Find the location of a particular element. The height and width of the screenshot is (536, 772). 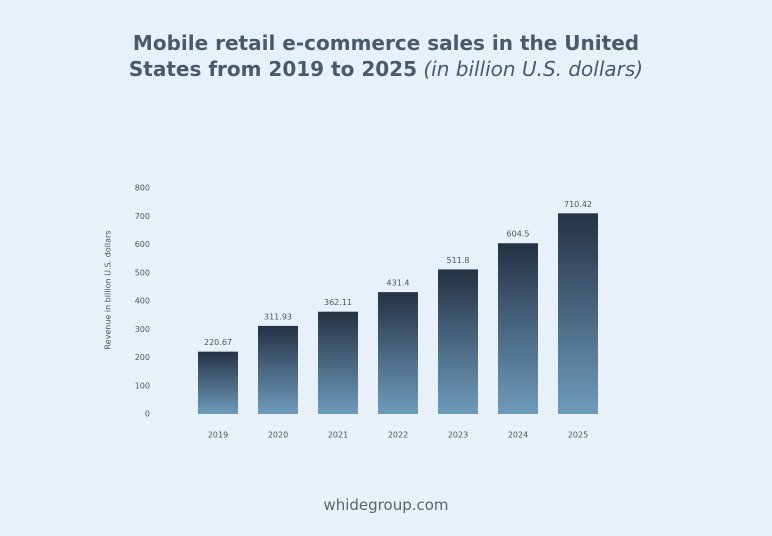

value-label: 431.4 is located at coordinates (398, 283).